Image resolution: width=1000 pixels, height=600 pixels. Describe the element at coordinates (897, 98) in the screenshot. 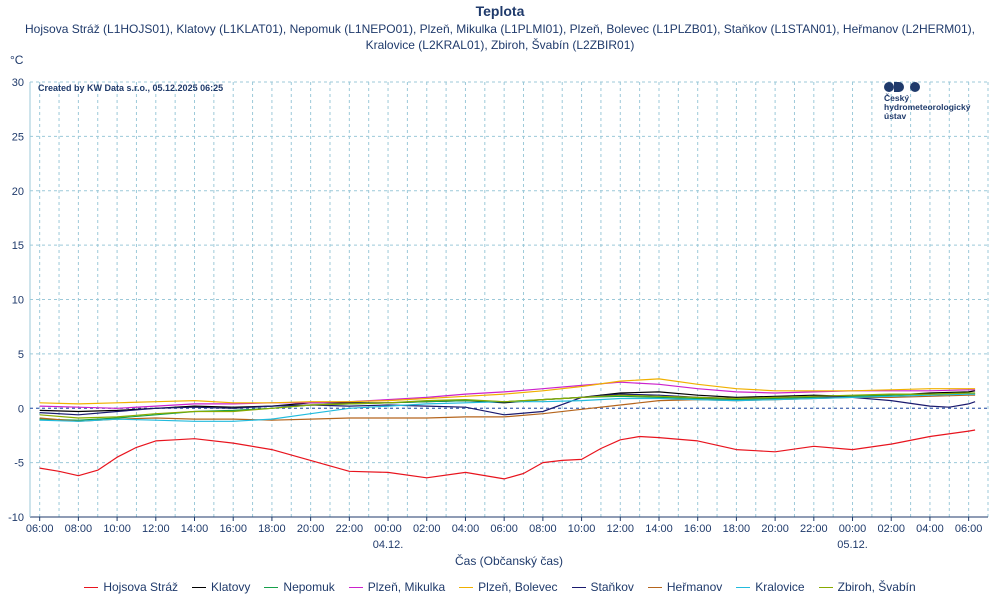

I see `logo-line-1: Český` at that location.